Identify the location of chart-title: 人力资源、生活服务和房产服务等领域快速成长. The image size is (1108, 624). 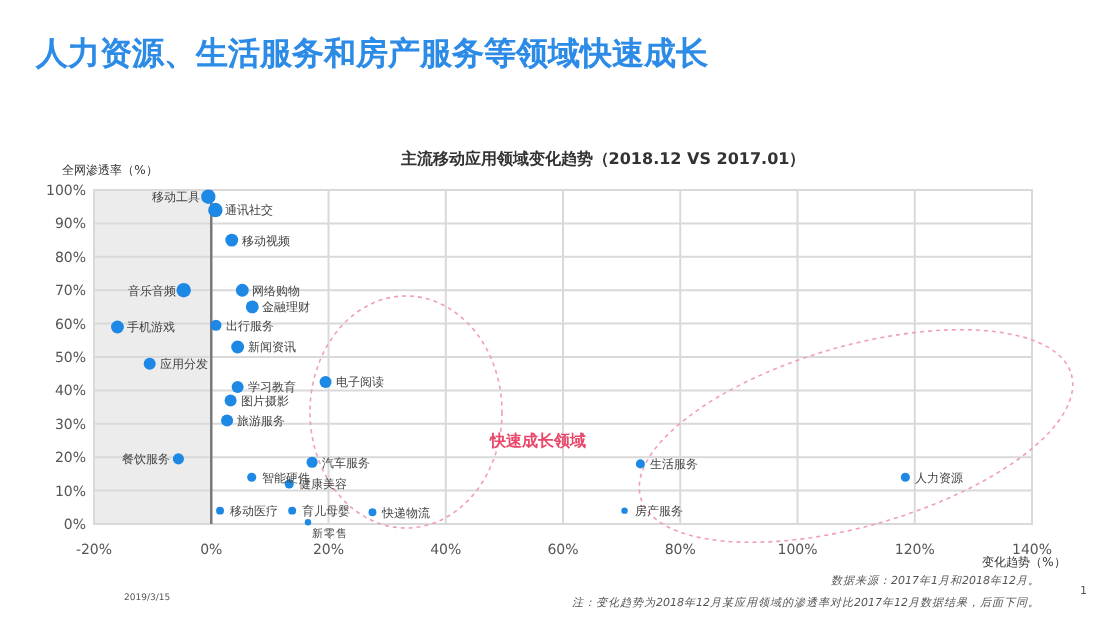
(372, 53).